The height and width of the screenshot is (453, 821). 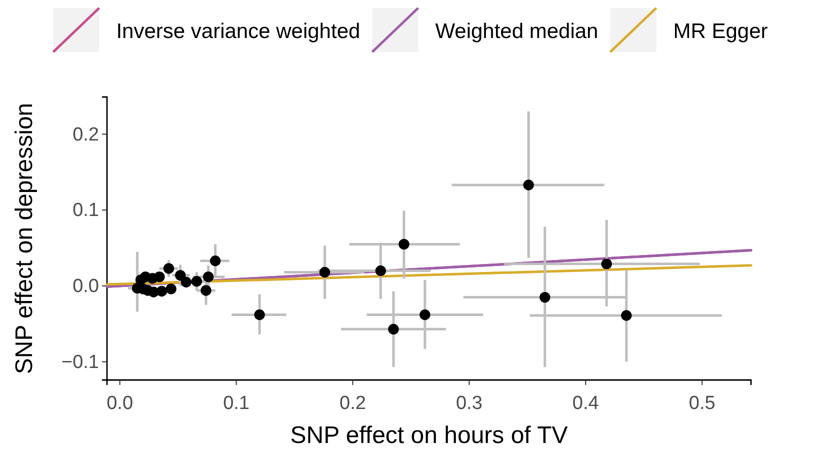 I want to click on y-tick-label: −0.1, so click(x=80, y=362).